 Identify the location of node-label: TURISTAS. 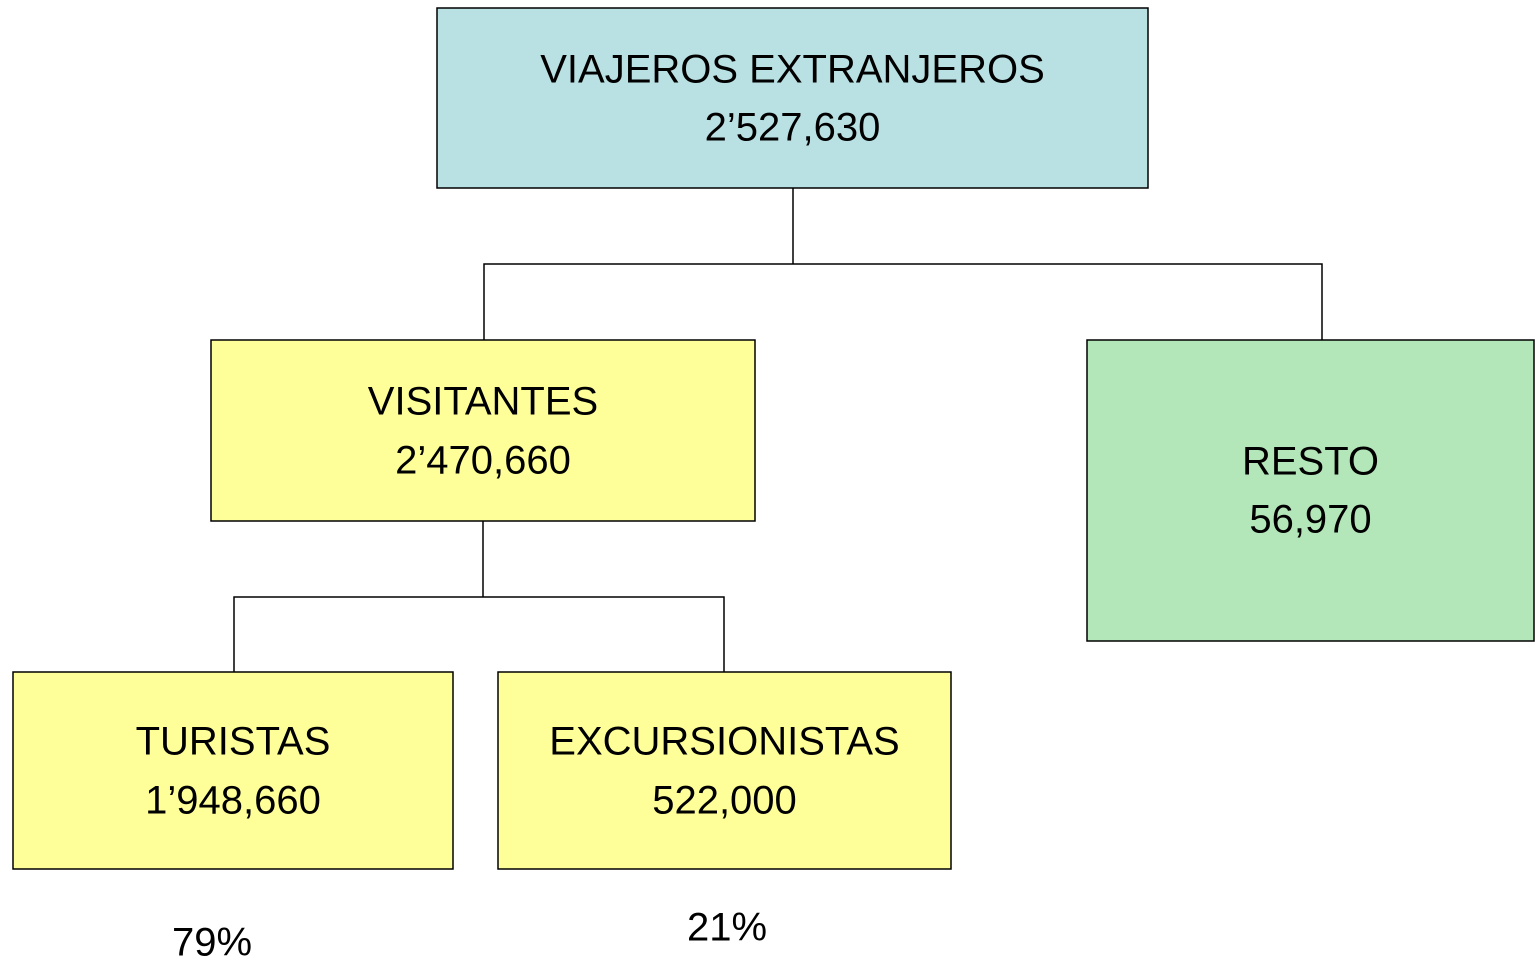
(233, 742).